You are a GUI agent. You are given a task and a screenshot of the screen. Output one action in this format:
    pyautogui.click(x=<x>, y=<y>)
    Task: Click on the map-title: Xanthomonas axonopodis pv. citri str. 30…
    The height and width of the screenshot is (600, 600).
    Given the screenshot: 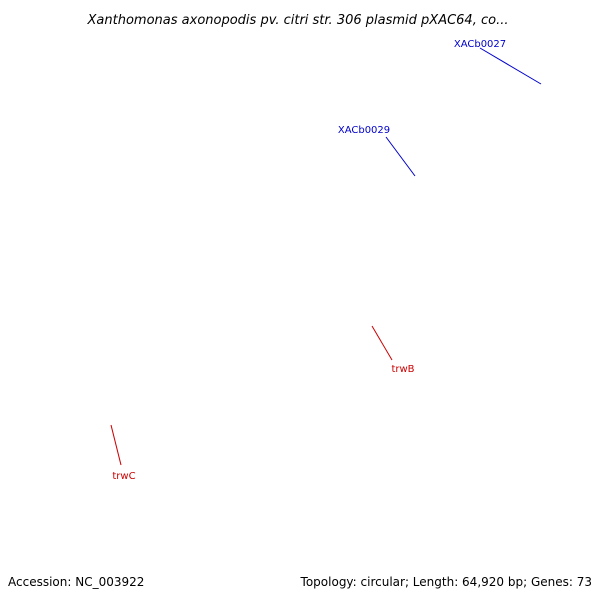 What is the action you would take?
    pyautogui.click(x=298, y=20)
    